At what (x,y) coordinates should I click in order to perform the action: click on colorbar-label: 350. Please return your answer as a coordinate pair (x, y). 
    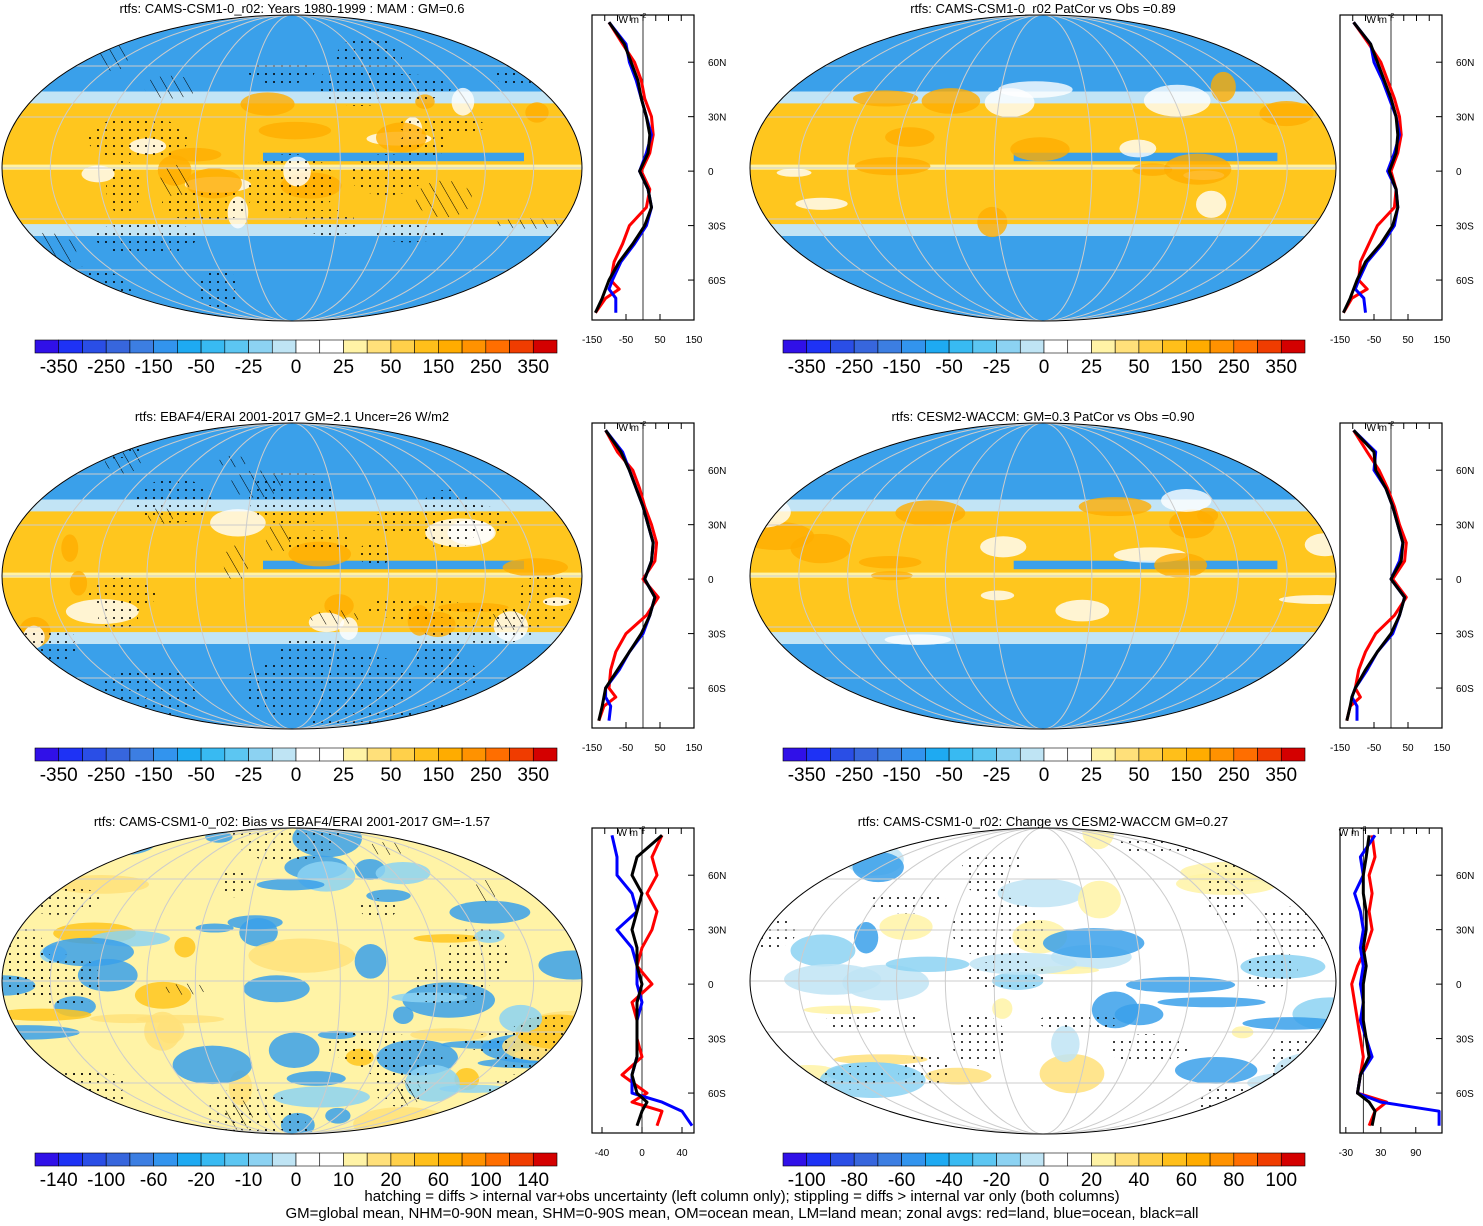
    Looking at the image, I should click on (1281, 775).